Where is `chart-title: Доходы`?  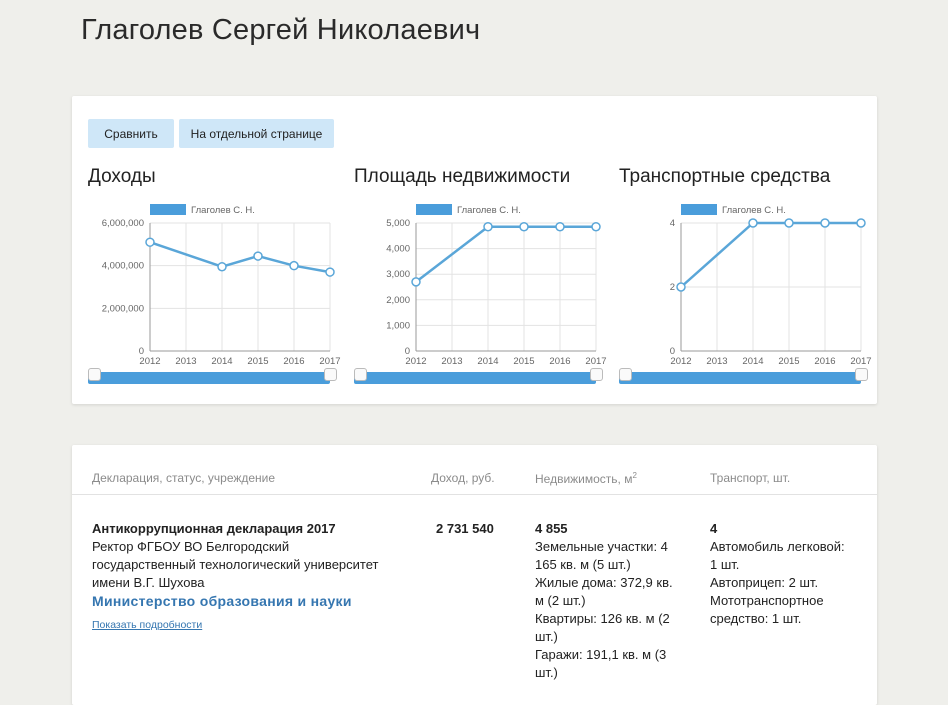 chart-title: Доходы is located at coordinates (122, 176).